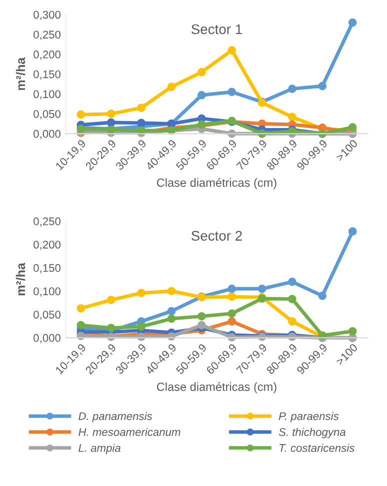 The image size is (387, 486). Describe the element at coordinates (47, 15) in the screenshot. I see `y-tick-label: 0,300` at that location.